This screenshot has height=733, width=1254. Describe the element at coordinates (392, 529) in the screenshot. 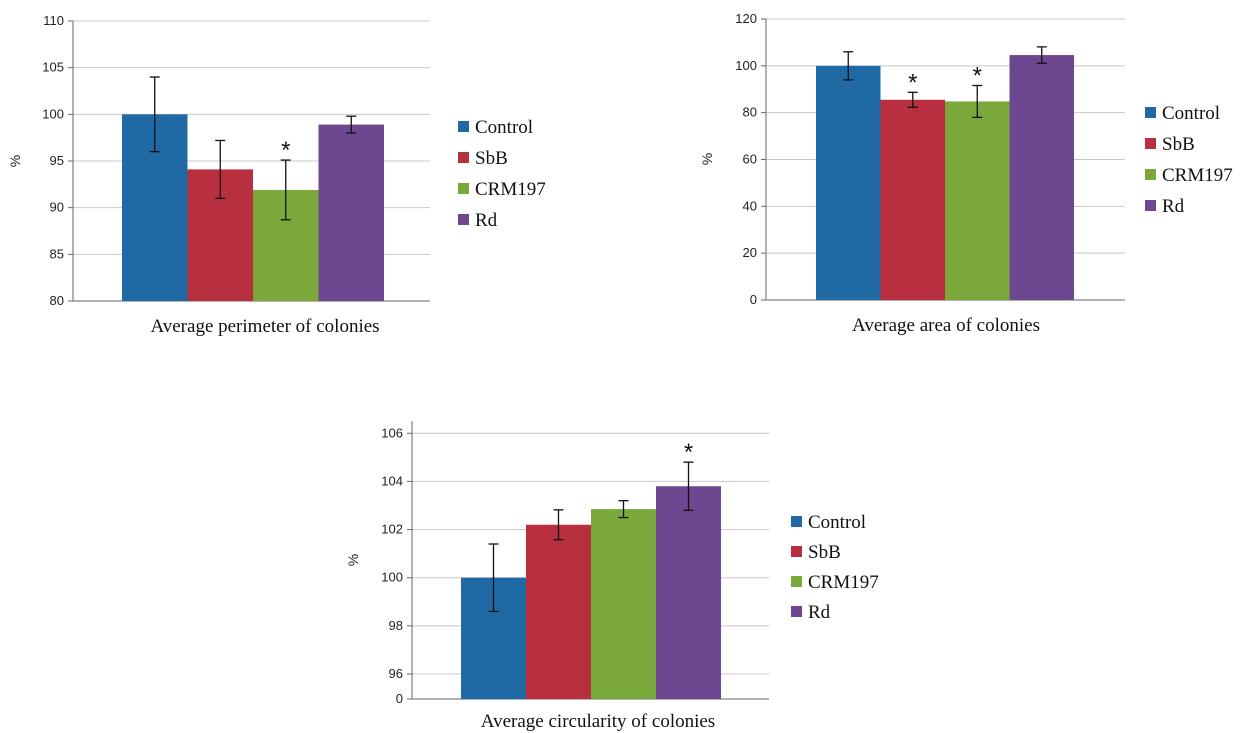

I see `y-tick-label: 102` at that location.